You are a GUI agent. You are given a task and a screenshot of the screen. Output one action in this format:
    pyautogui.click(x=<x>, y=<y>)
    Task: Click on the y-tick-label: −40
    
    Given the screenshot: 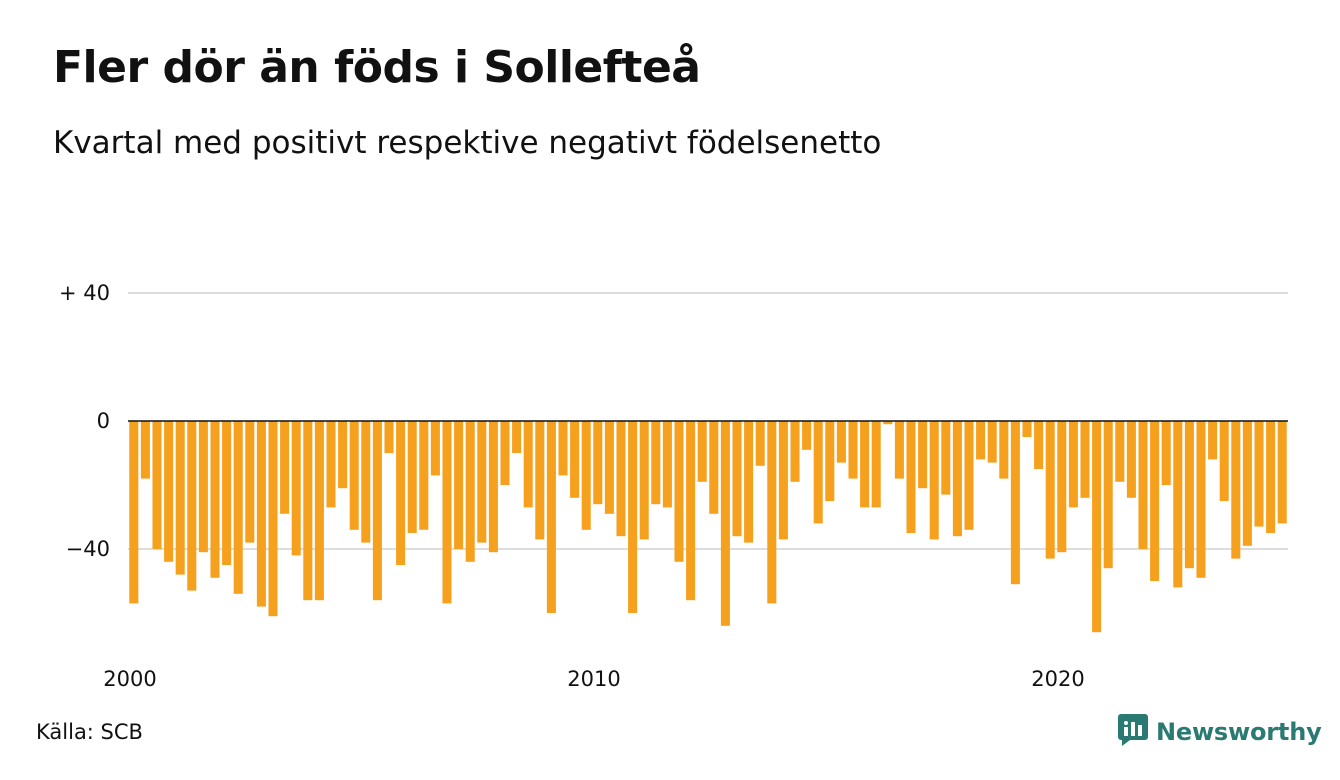 What is the action you would take?
    pyautogui.click(x=88, y=549)
    